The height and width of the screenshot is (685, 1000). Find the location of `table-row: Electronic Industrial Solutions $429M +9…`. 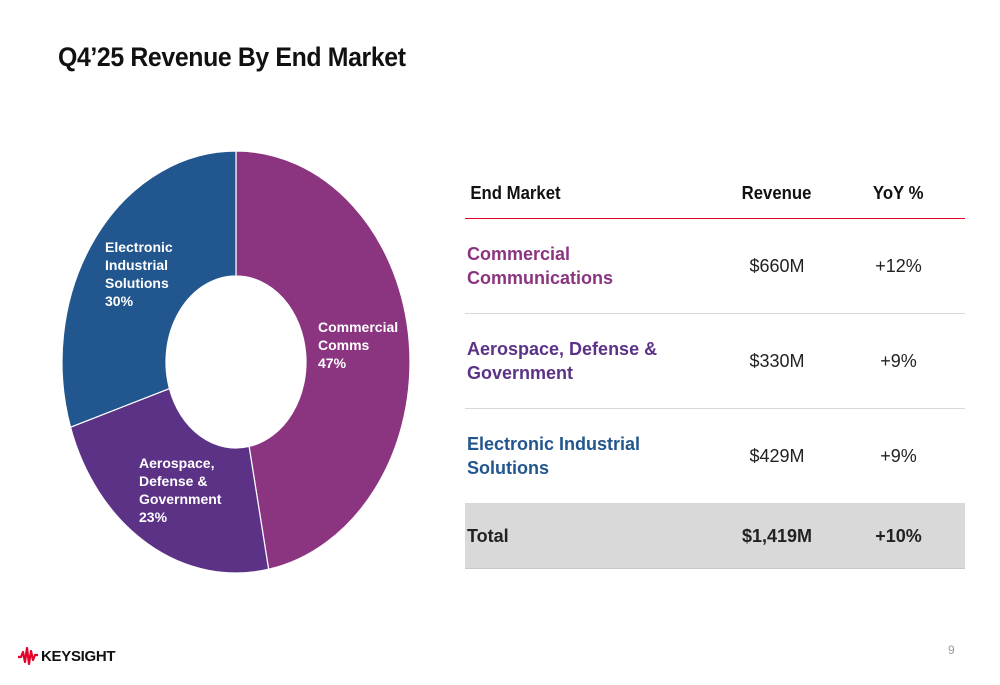

table-row: Electronic Industrial Solutions $429M +9… is located at coordinates (715, 456).